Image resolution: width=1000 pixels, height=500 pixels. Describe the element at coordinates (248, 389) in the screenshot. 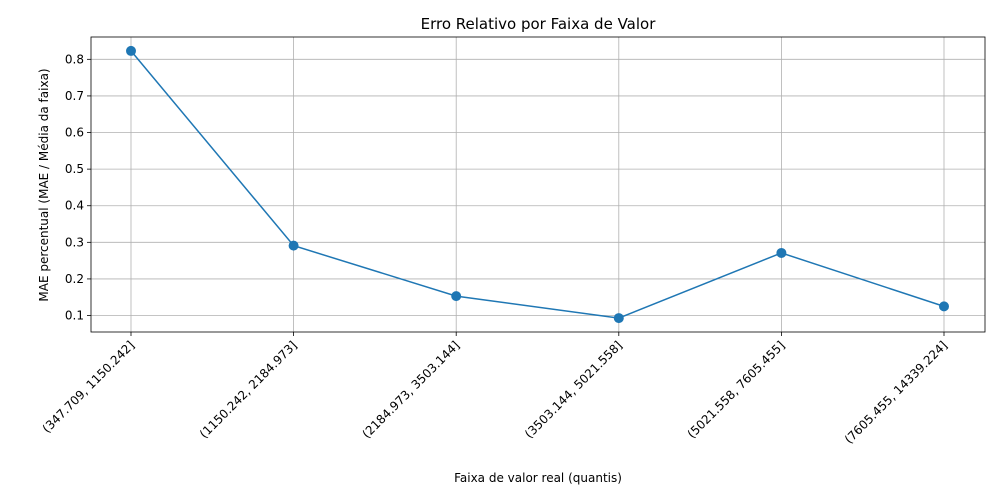

I see `x-tick-label: (1150.242, 2184.973]` at that location.